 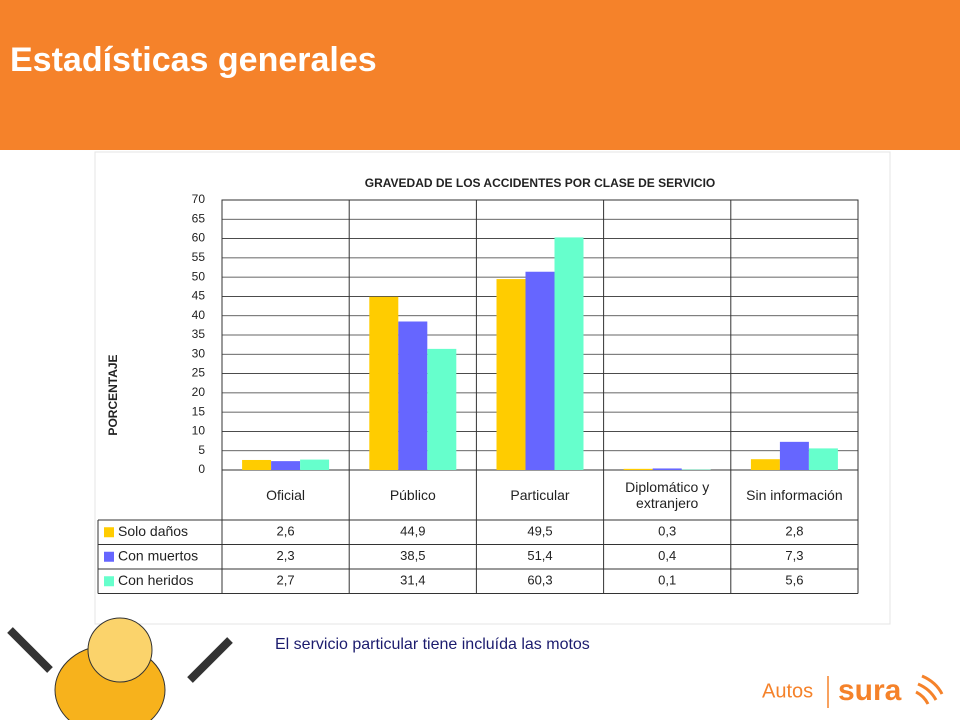 I want to click on x-category: Diplomático y extranjero, so click(x=667, y=495).